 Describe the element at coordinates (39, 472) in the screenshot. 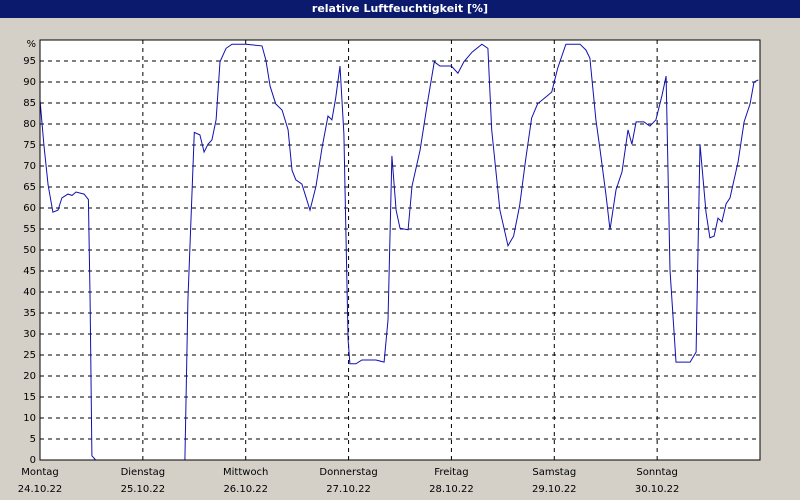

I see `x-tick-label: Montag` at that location.